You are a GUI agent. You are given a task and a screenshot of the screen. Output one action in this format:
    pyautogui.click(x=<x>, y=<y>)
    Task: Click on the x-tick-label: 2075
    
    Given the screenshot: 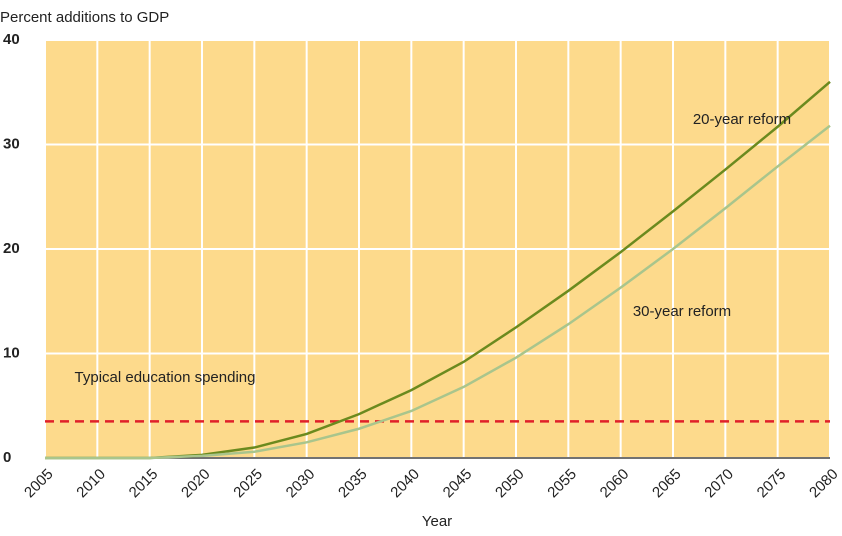 What is the action you would take?
    pyautogui.click(x=772, y=484)
    